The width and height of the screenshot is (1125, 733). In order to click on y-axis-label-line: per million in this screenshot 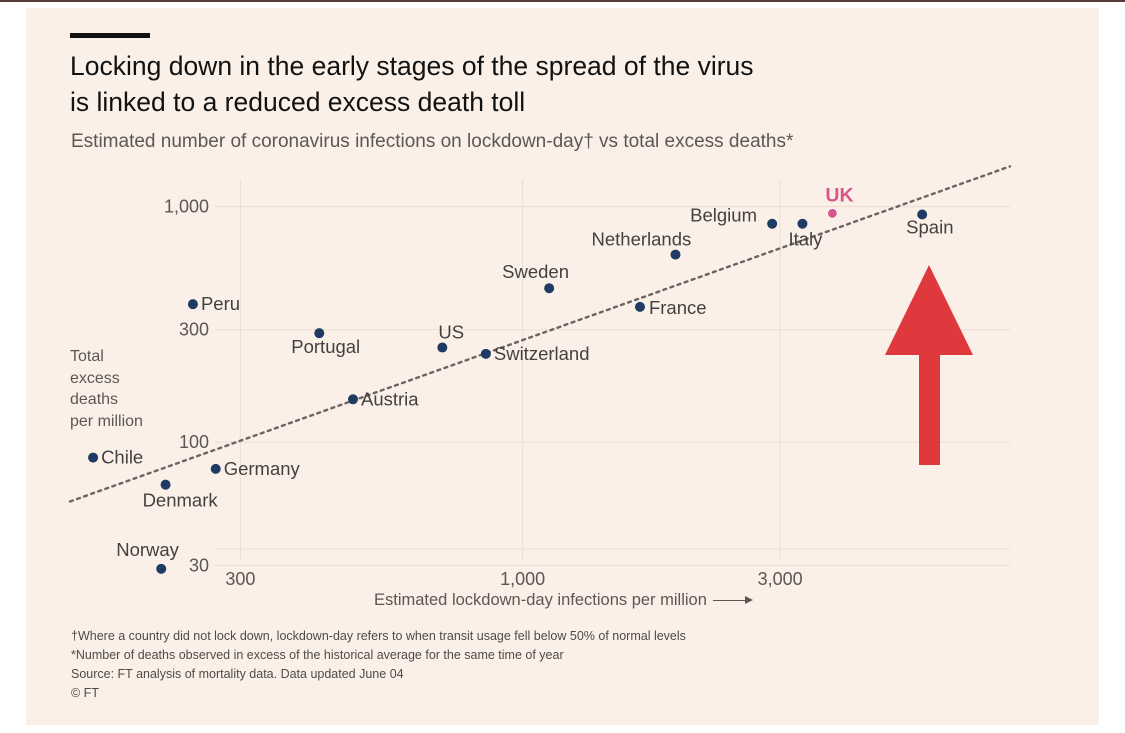, I will do `click(106, 421)`.